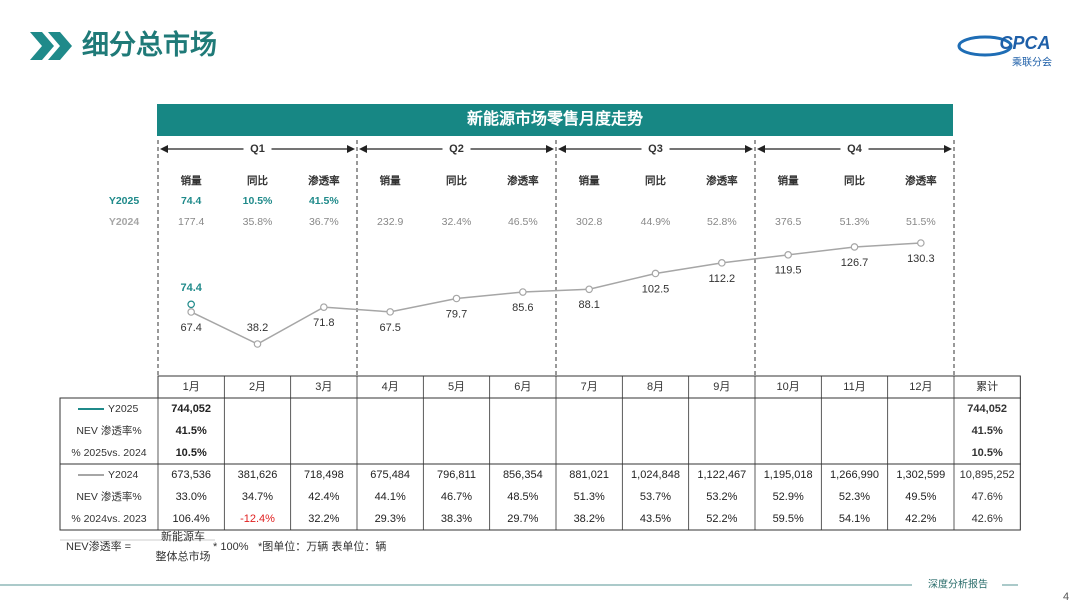 This screenshot has width=1080, height=607. Describe the element at coordinates (124, 222) in the screenshot. I see `quarter-row-label: Y2024` at that location.